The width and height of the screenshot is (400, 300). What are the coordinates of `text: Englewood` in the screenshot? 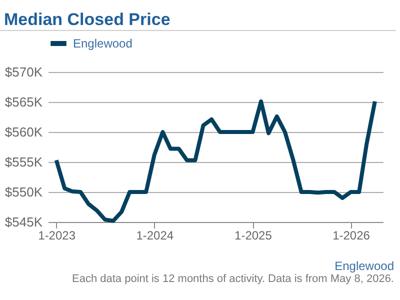 It's located at (364, 266).